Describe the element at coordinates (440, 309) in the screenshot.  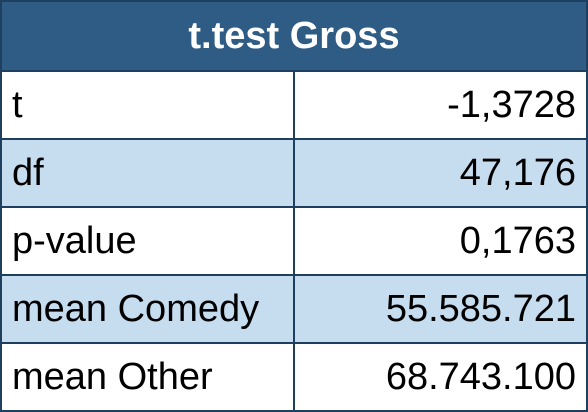
I see `row-value-mean-comedy: 55.585.721` at that location.